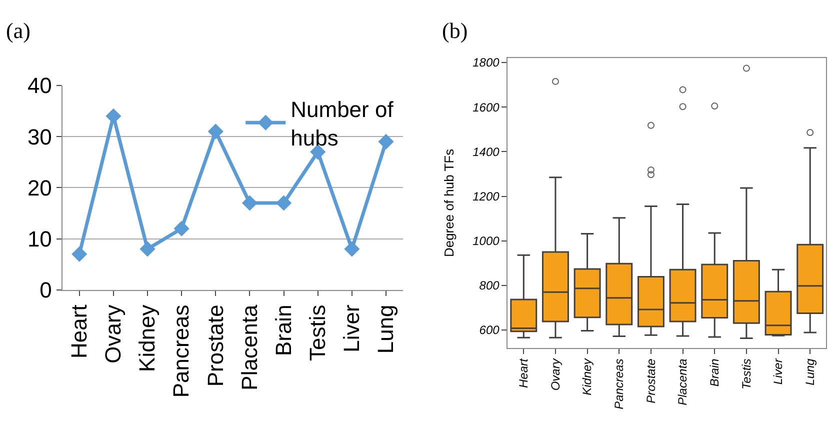 This screenshot has height=422, width=831. Describe the element at coordinates (489, 285) in the screenshot. I see `y-tick-label: 800` at that location.